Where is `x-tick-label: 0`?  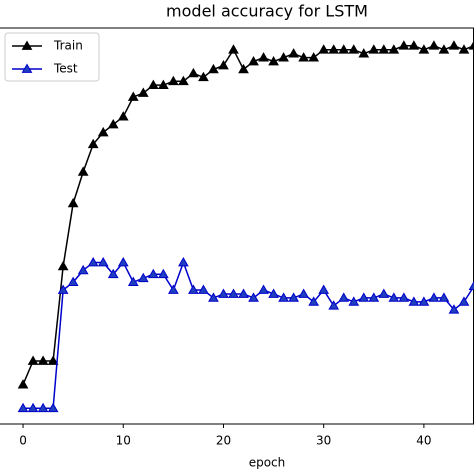
x-tick-label: 0 is located at coordinates (23, 441).